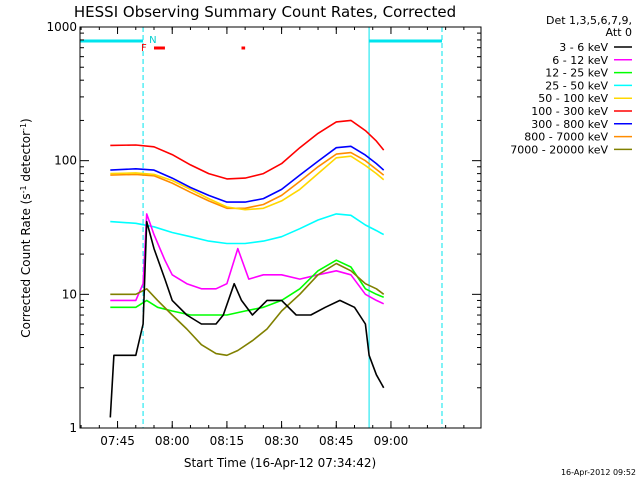  Describe the element at coordinates (152, 40) in the screenshot. I see `night-flag-label: N` at that location.